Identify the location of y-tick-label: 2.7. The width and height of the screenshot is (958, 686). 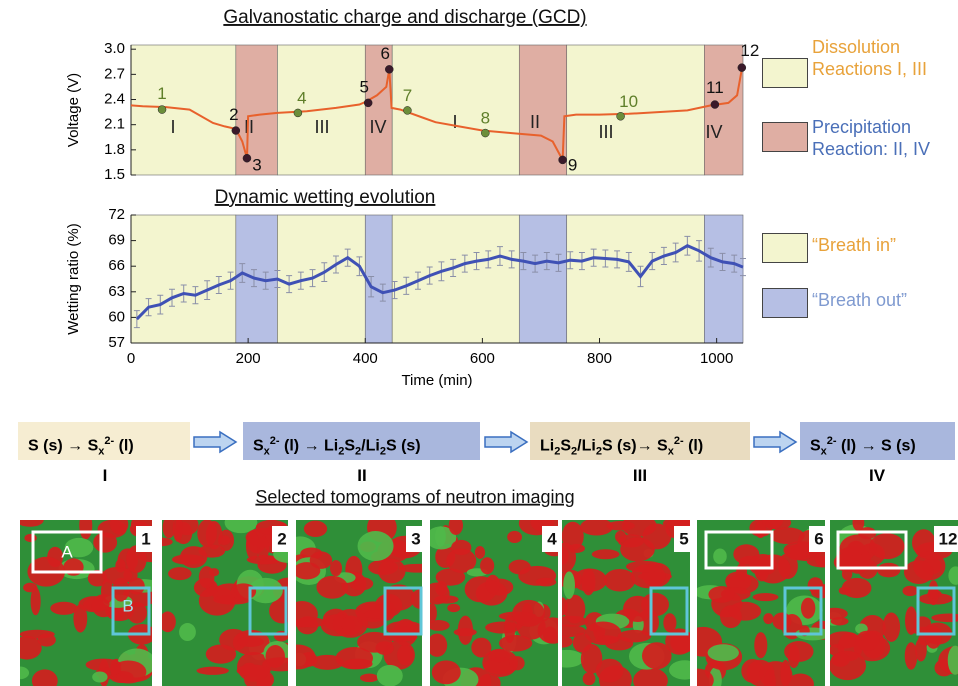
(114, 73).